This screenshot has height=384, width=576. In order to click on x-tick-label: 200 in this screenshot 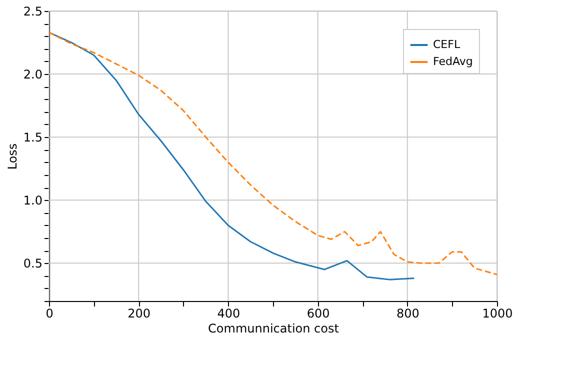, I will do `click(139, 313)`.